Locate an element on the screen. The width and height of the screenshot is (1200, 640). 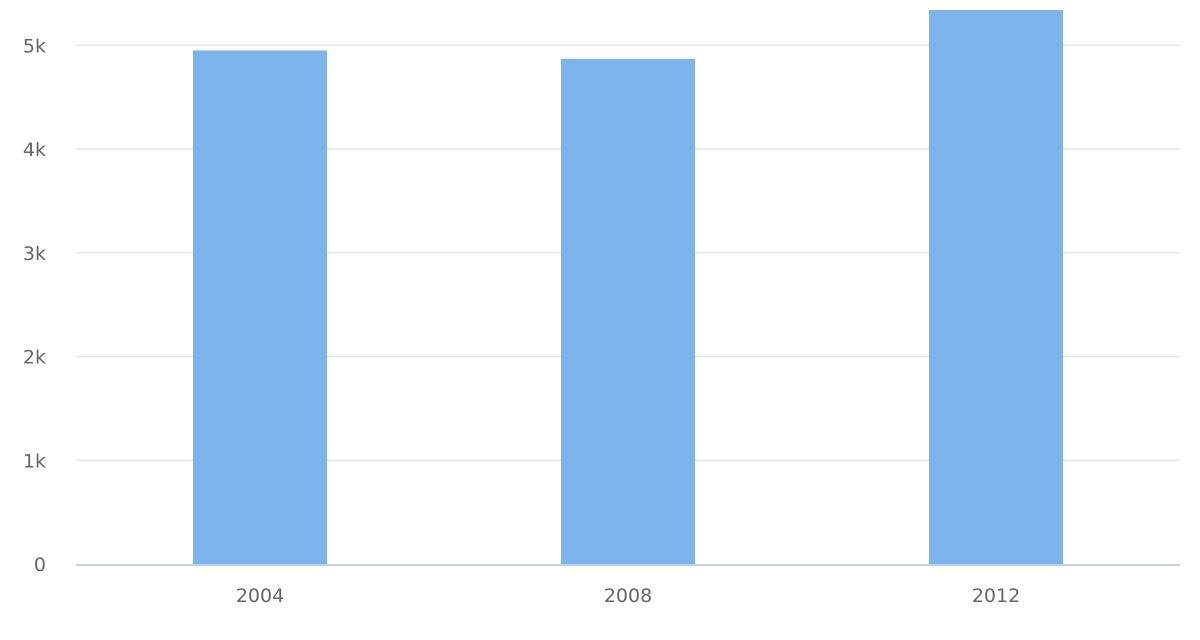
y-tick-label: 2k is located at coordinates (34, 358).